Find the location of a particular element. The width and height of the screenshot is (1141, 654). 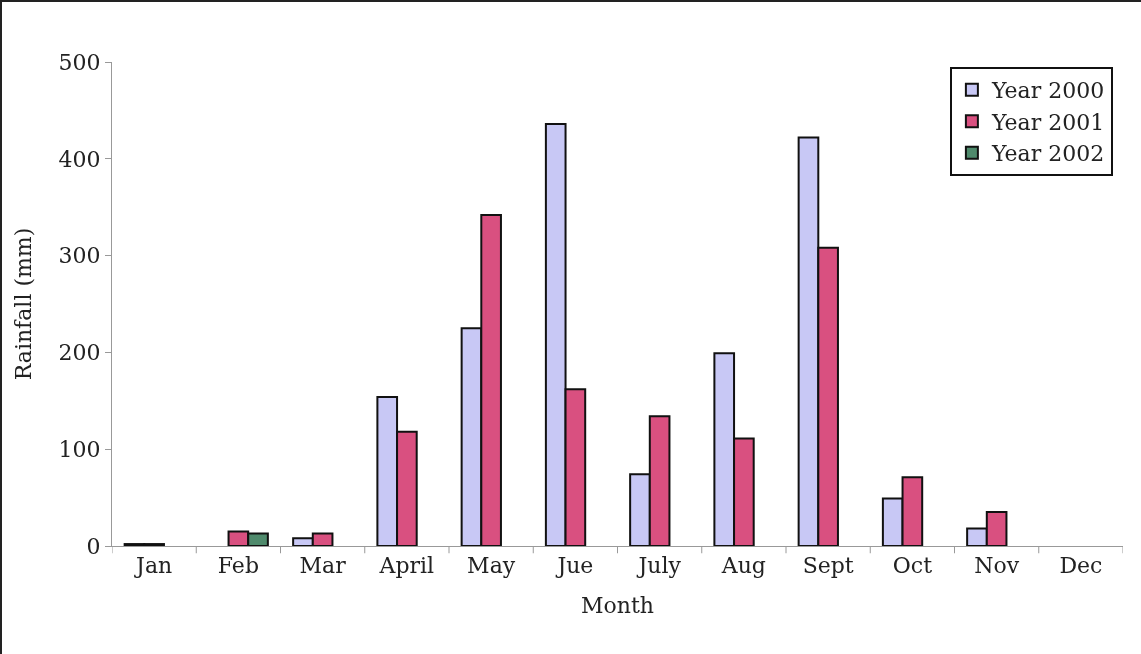

legend-label: Year 2002 is located at coordinates (1047, 154).